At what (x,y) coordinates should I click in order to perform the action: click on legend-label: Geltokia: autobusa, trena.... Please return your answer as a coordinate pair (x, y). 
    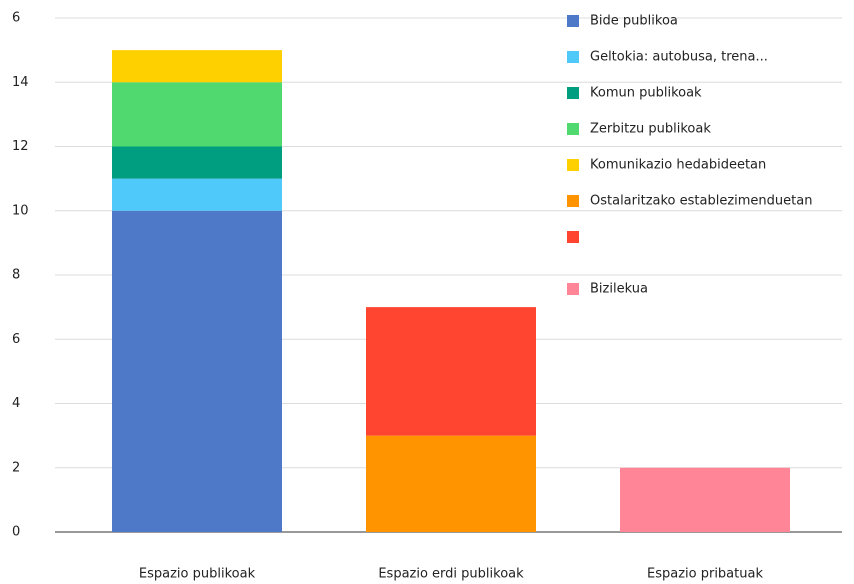
    Looking at the image, I should click on (679, 57).